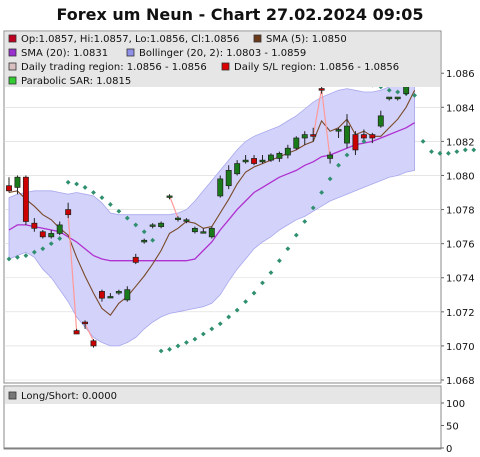  Describe the element at coordinates (114, 67) in the screenshot. I see `legend-label: Daily trading region: 1.0856 - 1.0856` at that location.